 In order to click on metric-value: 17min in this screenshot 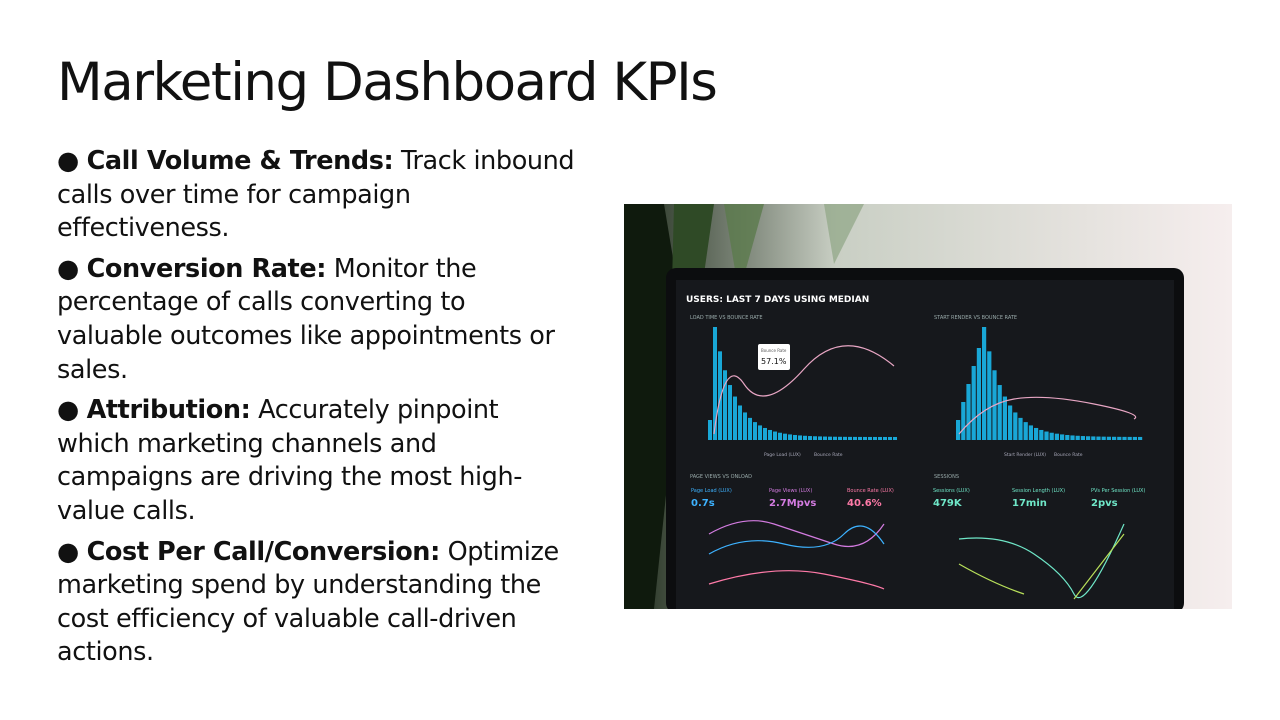, I will do `click(1029, 503)`.